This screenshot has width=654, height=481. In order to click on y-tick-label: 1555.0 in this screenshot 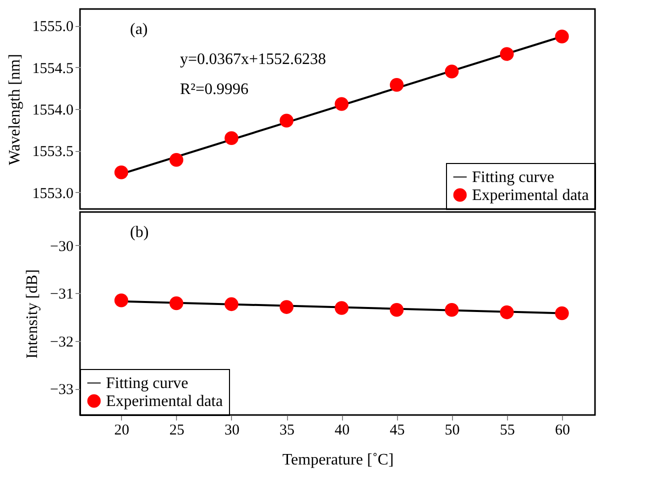, I will do `click(53, 27)`.